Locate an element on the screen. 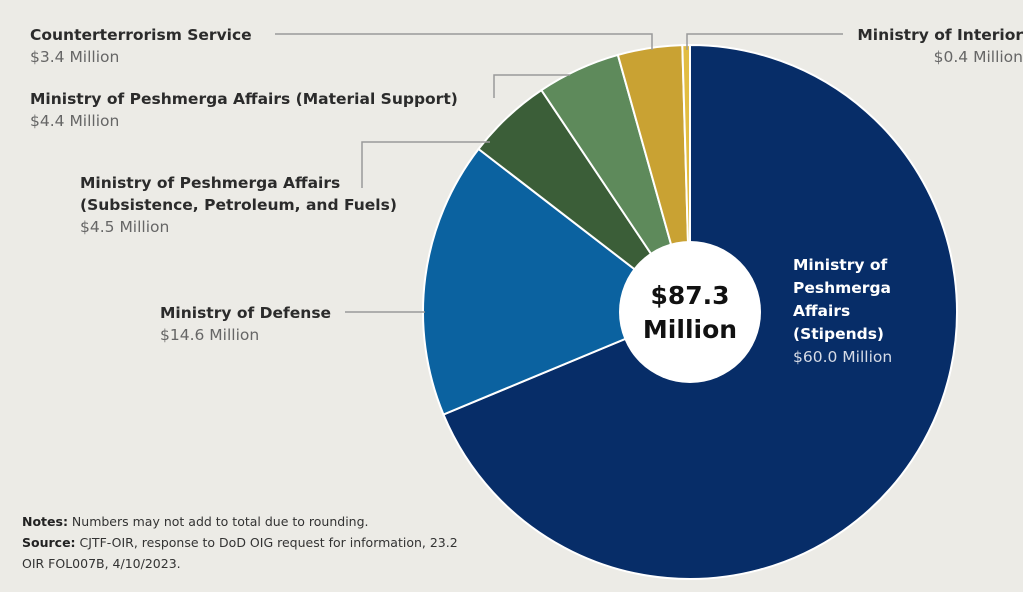 The image size is (1023, 592). slice-peshmerga-stipends-name-label: (Stipends) is located at coordinates (838, 334).